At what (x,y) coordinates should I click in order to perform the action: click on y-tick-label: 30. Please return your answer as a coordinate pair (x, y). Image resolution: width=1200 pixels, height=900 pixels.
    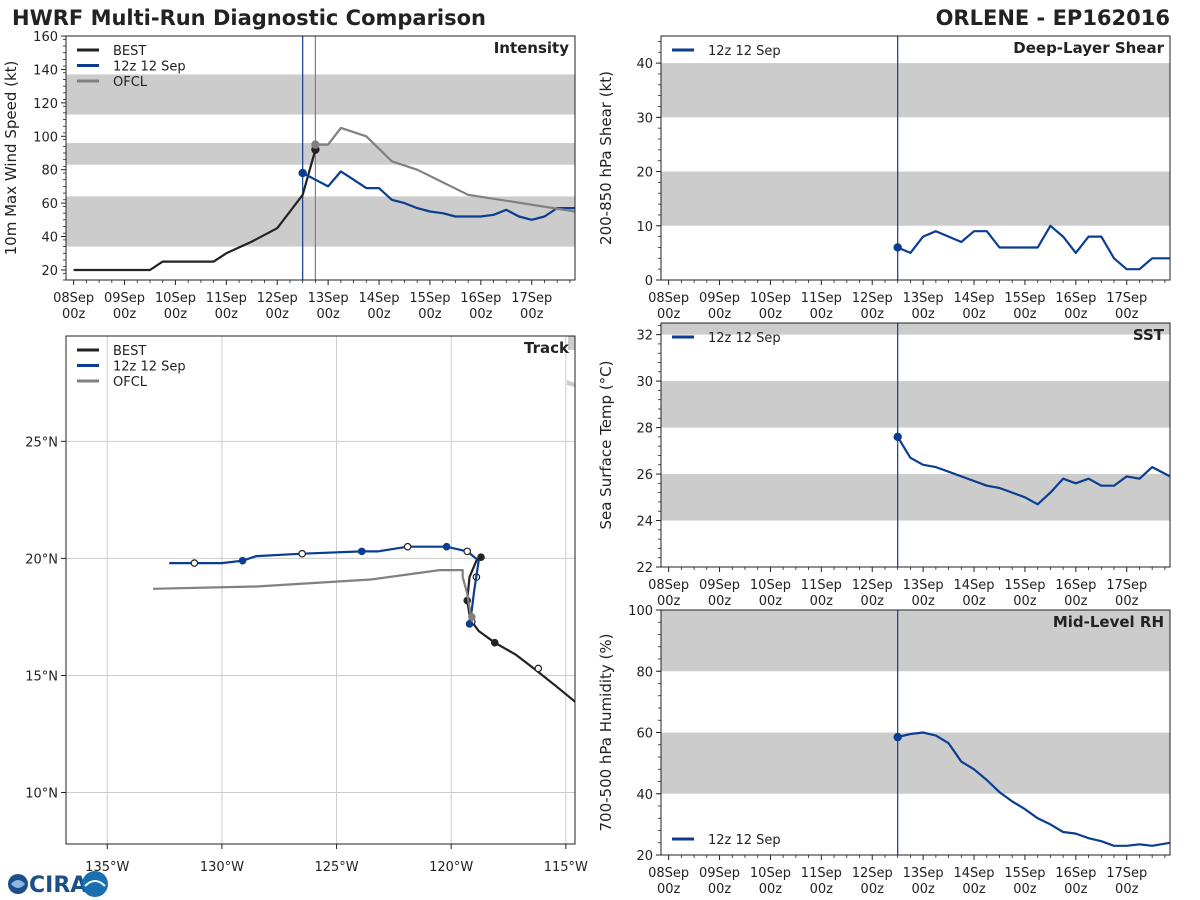
    Looking at the image, I should click on (644, 382).